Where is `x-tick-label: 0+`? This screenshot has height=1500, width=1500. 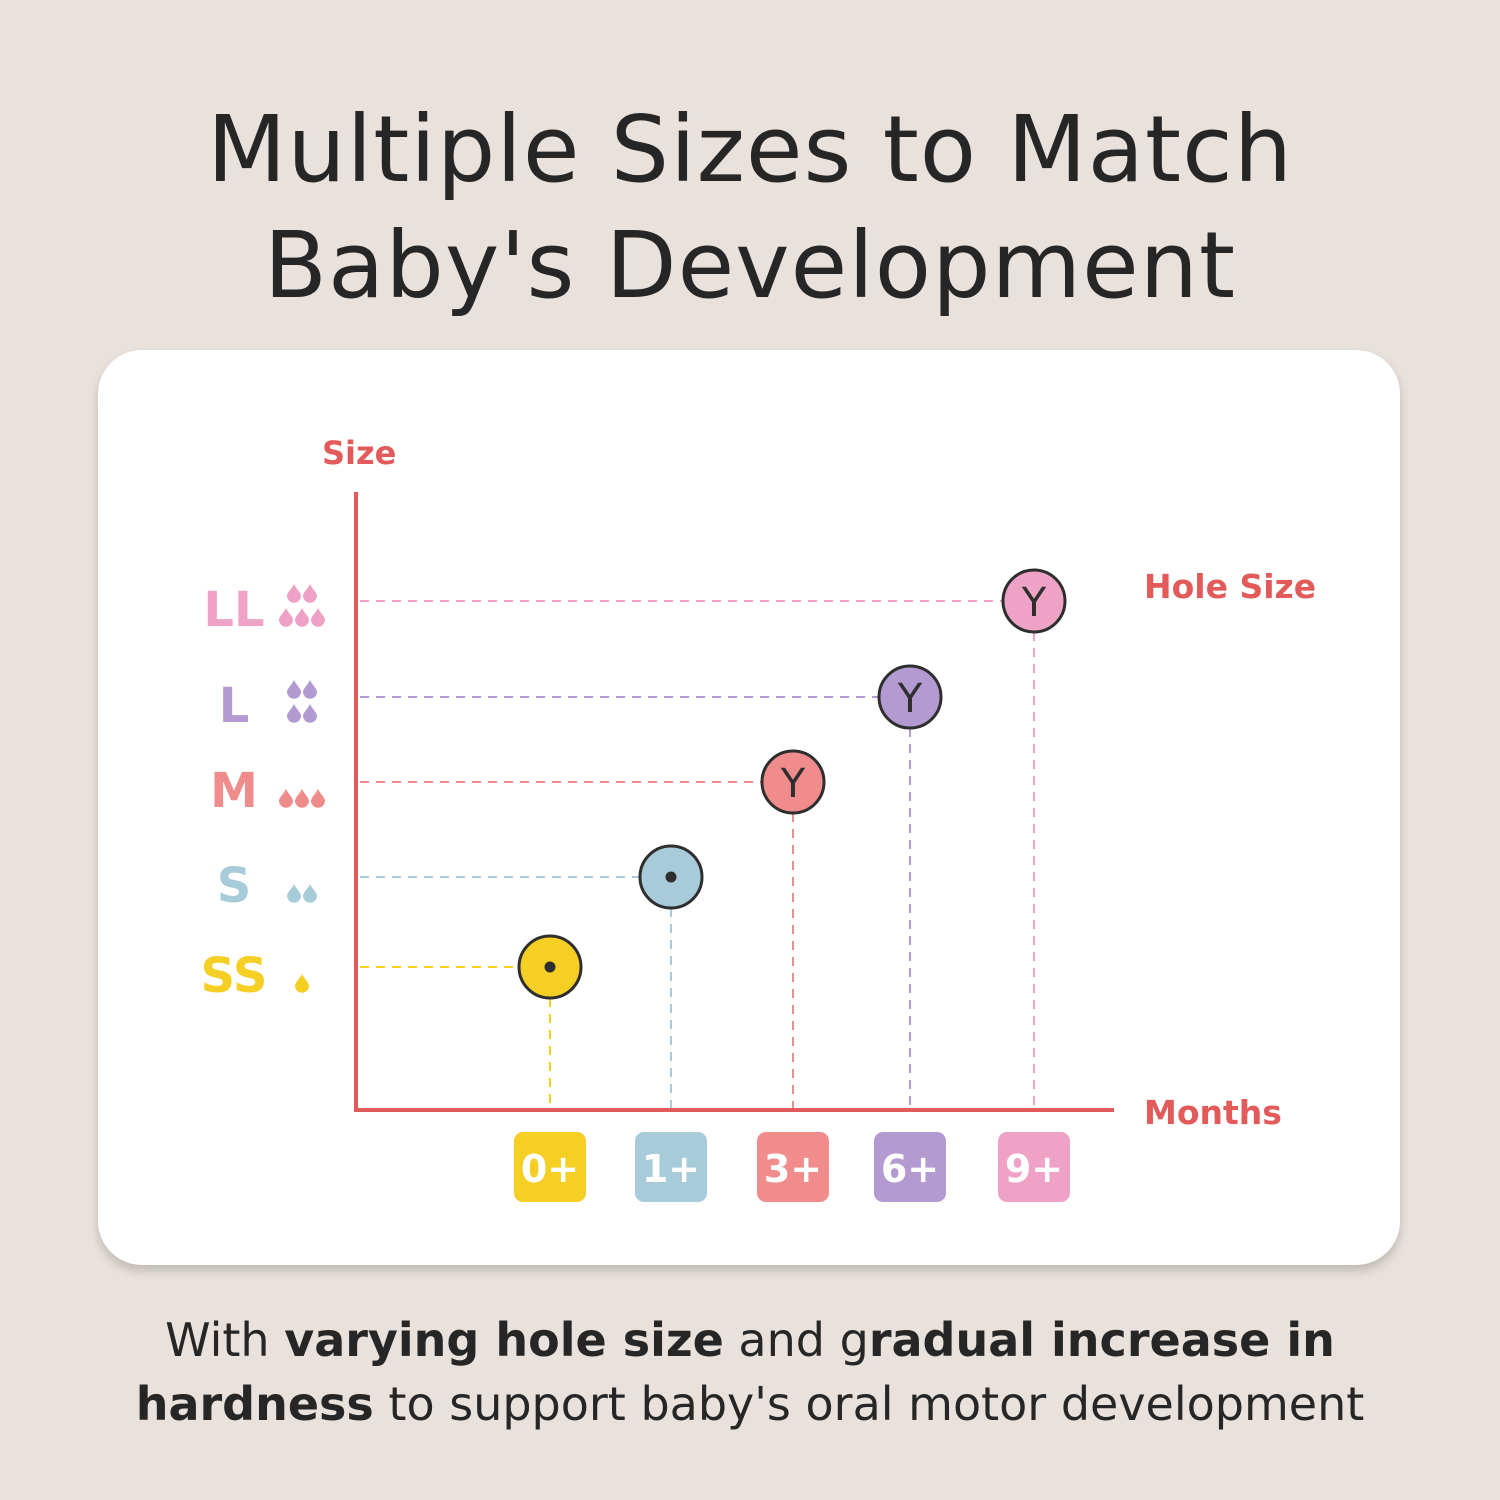
x-tick-label: 0+ is located at coordinates (550, 1169).